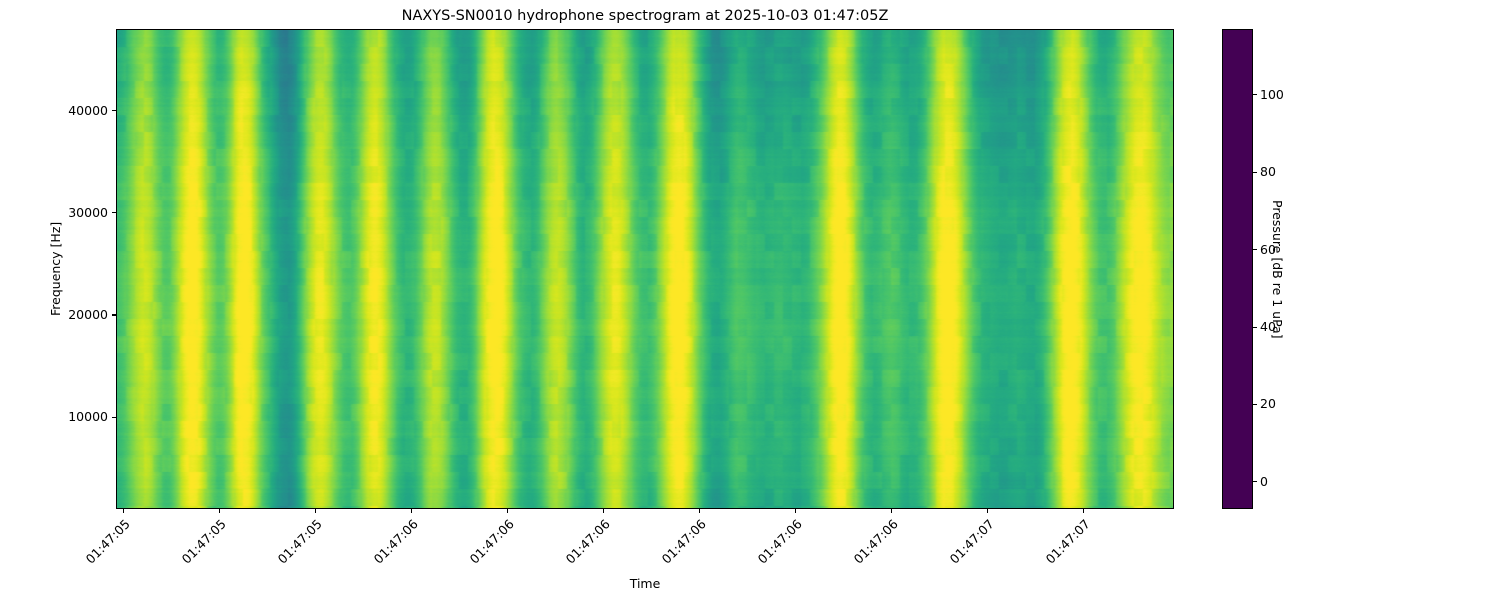  I want to click on x-axis-label: Time, so click(645, 583).